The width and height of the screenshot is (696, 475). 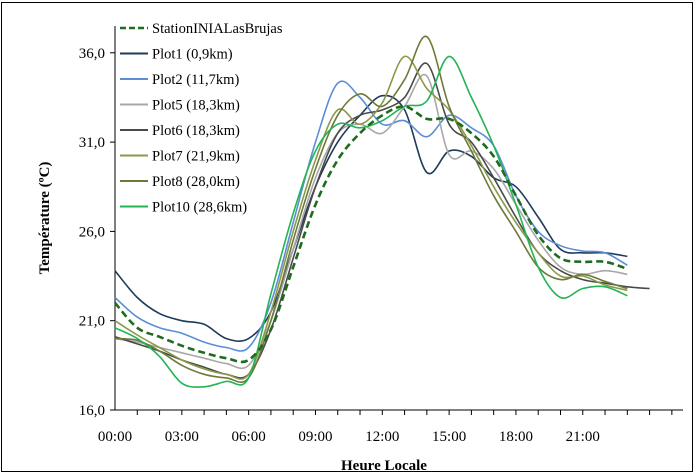 What do you see at coordinates (45, 218) in the screenshot?
I see `y-axis-title: Température (ºC)` at bounding box center [45, 218].